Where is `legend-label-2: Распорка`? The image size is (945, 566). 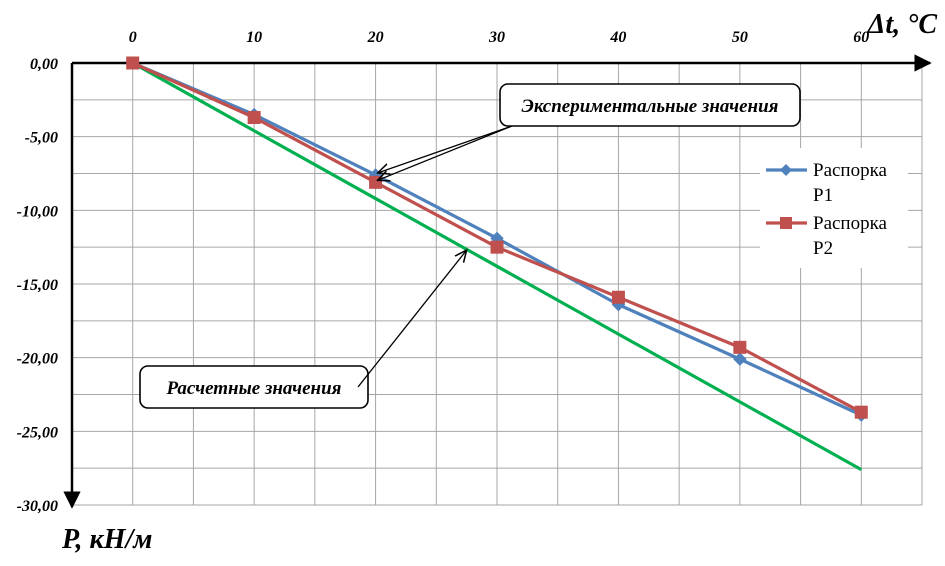 legend-label-2: Распорка is located at coordinates (850, 223).